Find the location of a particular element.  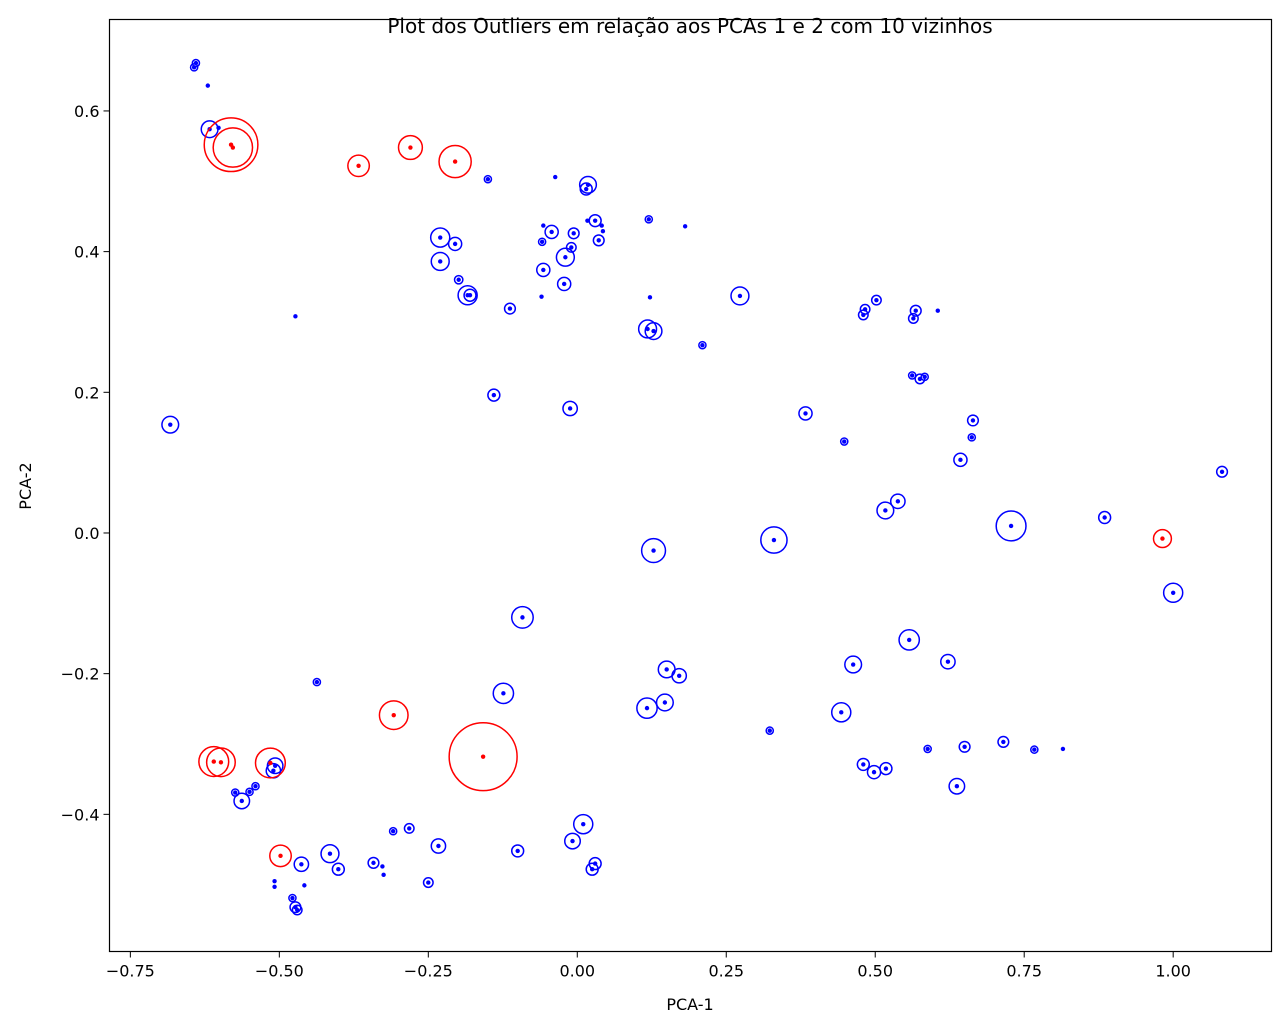

x-tick-label: 1.00 is located at coordinates (1173, 971).